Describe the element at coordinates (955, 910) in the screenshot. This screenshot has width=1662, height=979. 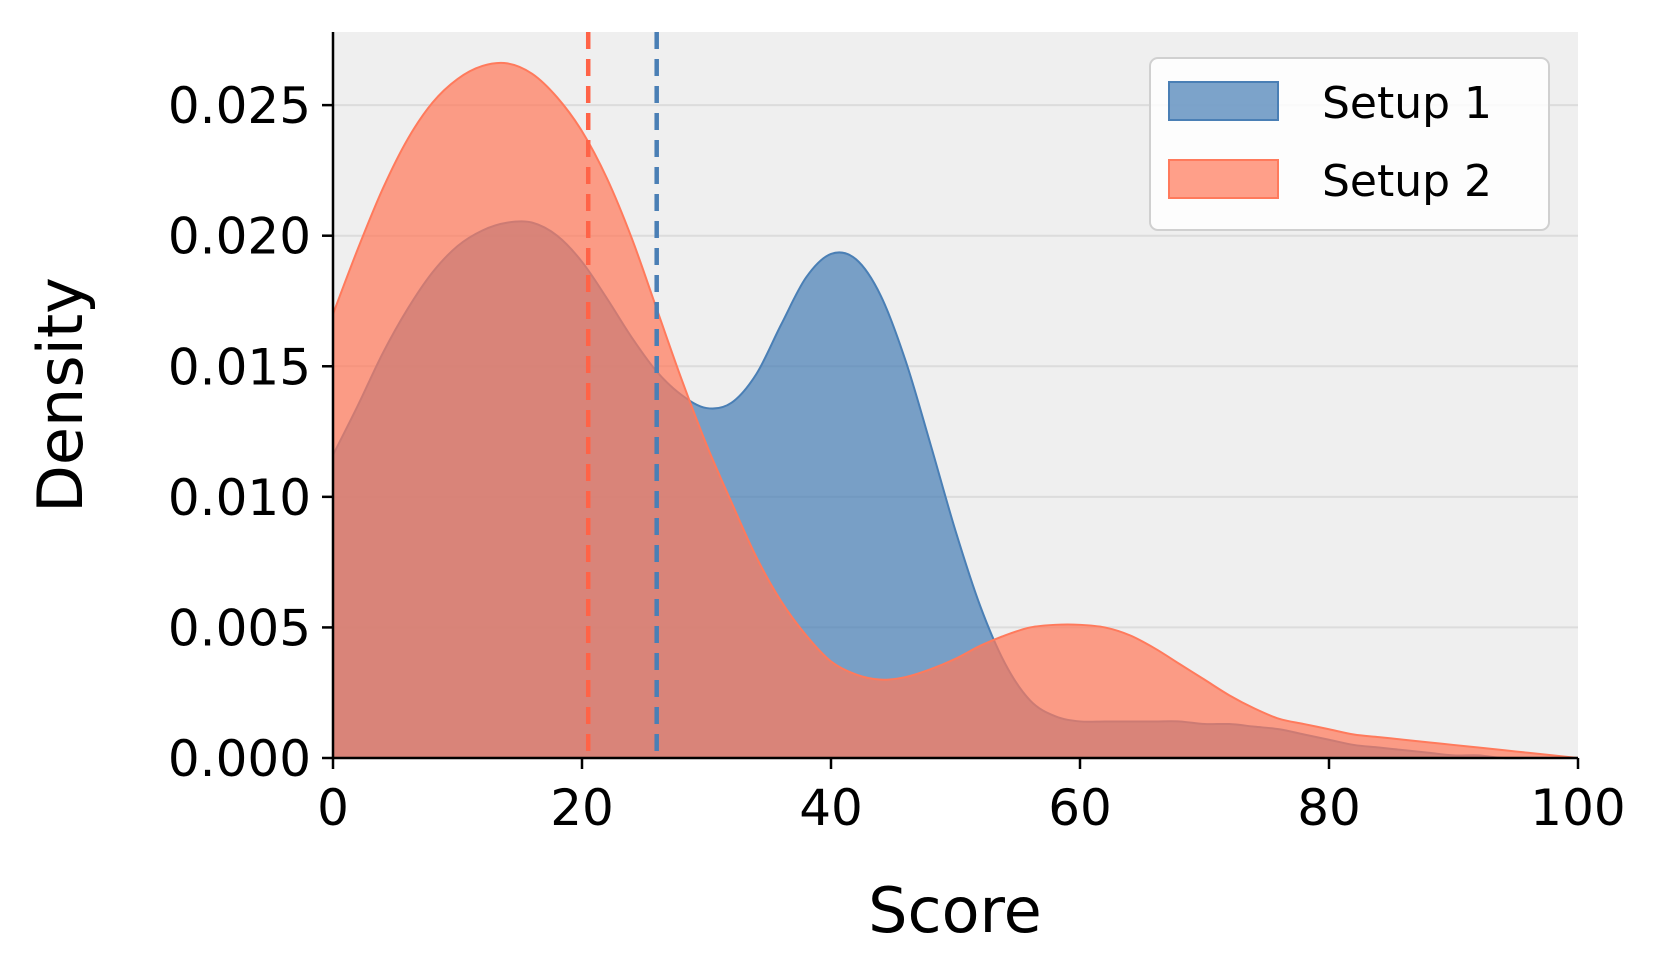
I see `x-axis-title: Score` at that location.